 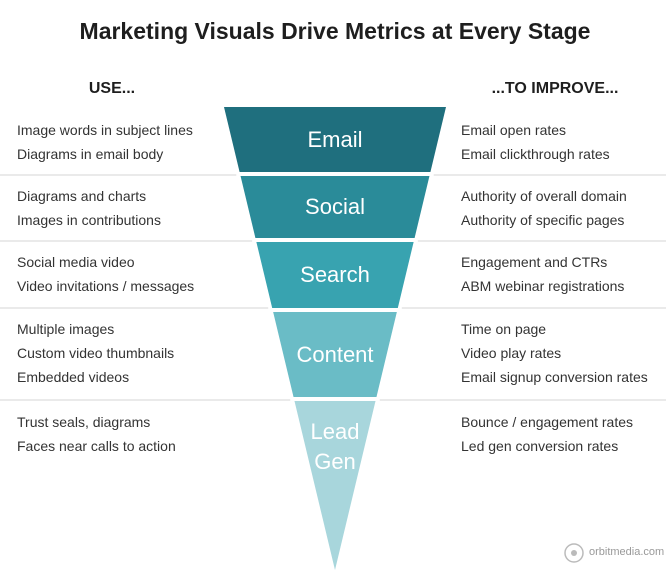 What do you see at coordinates (547, 422) in the screenshot?
I see `improve-item: Bounce / engagement rates` at bounding box center [547, 422].